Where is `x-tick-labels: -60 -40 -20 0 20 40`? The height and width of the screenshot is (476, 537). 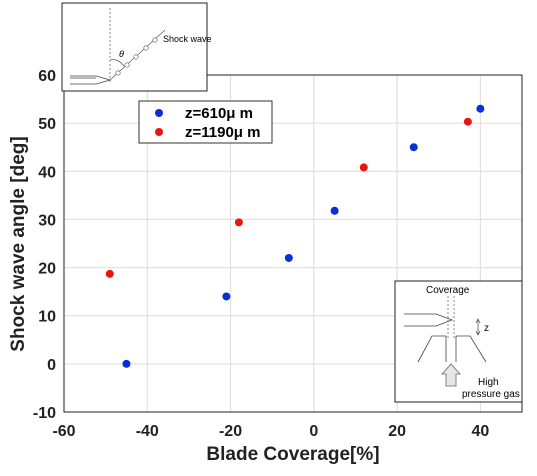 x-tick-labels: -60 -40 -20 0 20 40 is located at coordinates (270, 431).